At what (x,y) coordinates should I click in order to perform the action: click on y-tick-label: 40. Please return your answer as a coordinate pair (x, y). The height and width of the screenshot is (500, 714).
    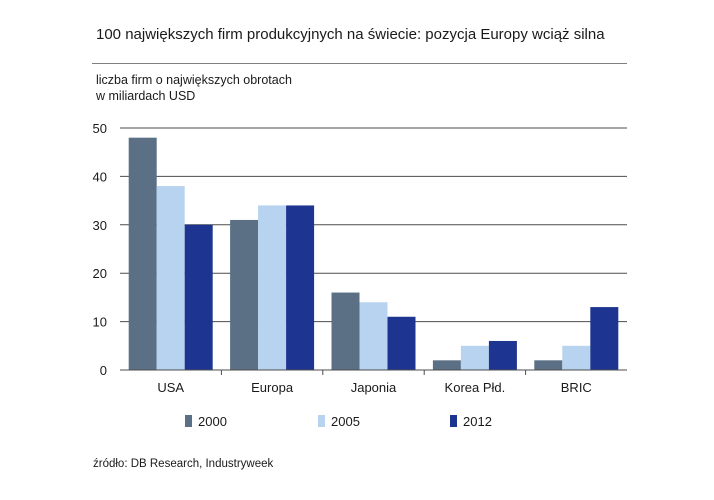
    Looking at the image, I should click on (100, 176).